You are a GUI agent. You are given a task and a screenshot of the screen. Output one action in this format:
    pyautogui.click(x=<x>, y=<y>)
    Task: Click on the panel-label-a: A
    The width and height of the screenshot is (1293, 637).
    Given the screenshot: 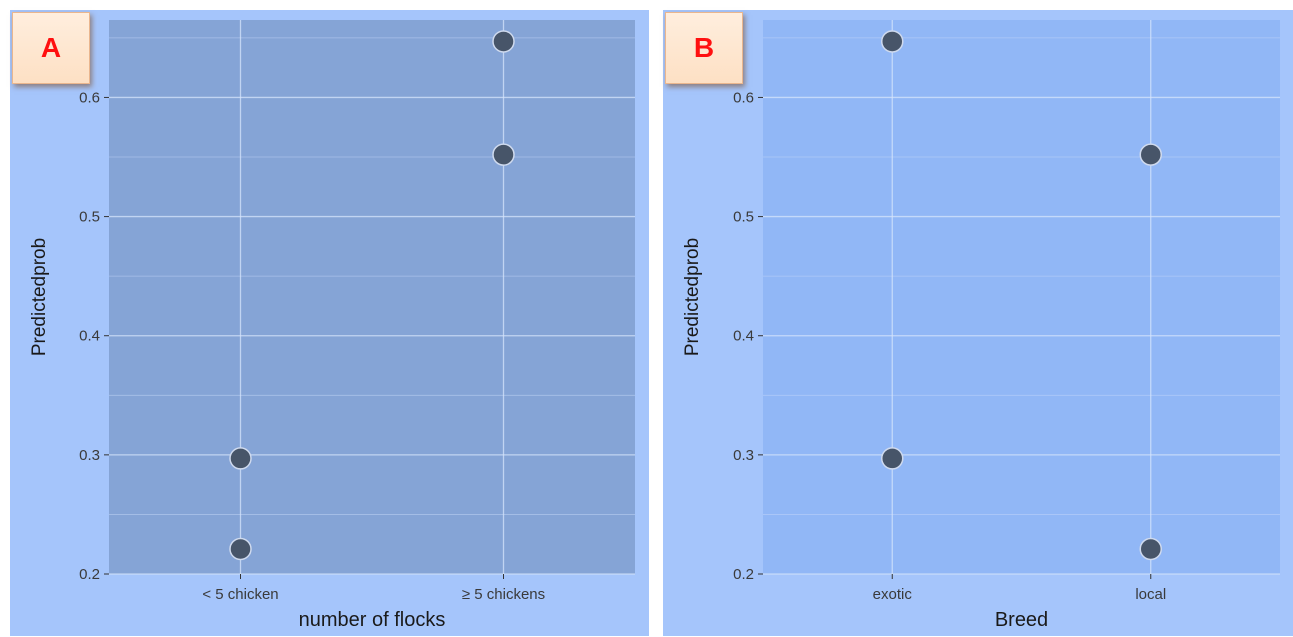 What is the action you would take?
    pyautogui.click(x=51, y=47)
    